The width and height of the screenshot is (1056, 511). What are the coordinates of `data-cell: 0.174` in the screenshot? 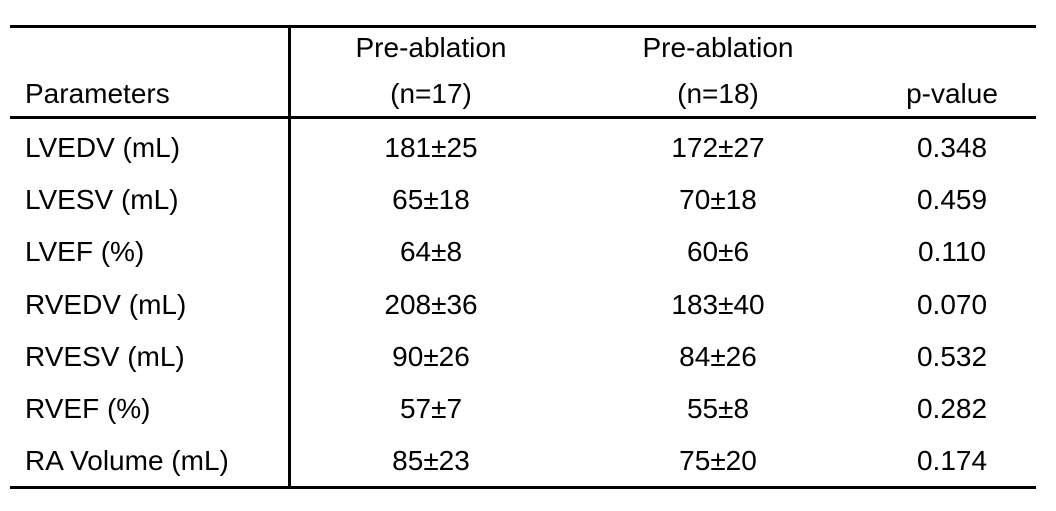 It's located at (952, 461).